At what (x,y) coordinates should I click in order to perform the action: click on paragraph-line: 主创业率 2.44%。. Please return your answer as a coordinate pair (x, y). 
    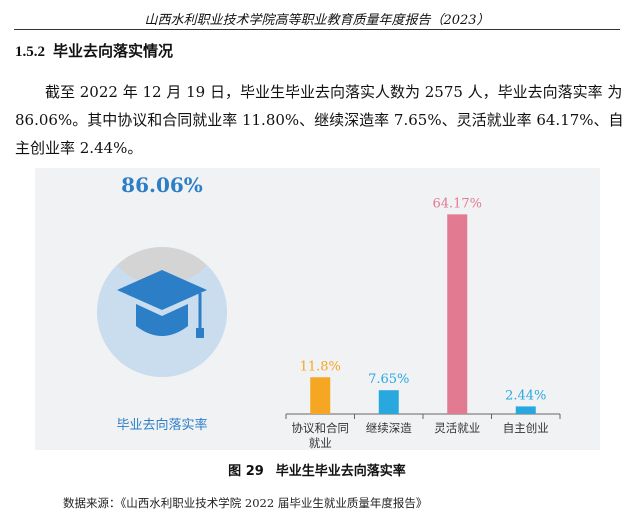
    Looking at the image, I should click on (79, 148).